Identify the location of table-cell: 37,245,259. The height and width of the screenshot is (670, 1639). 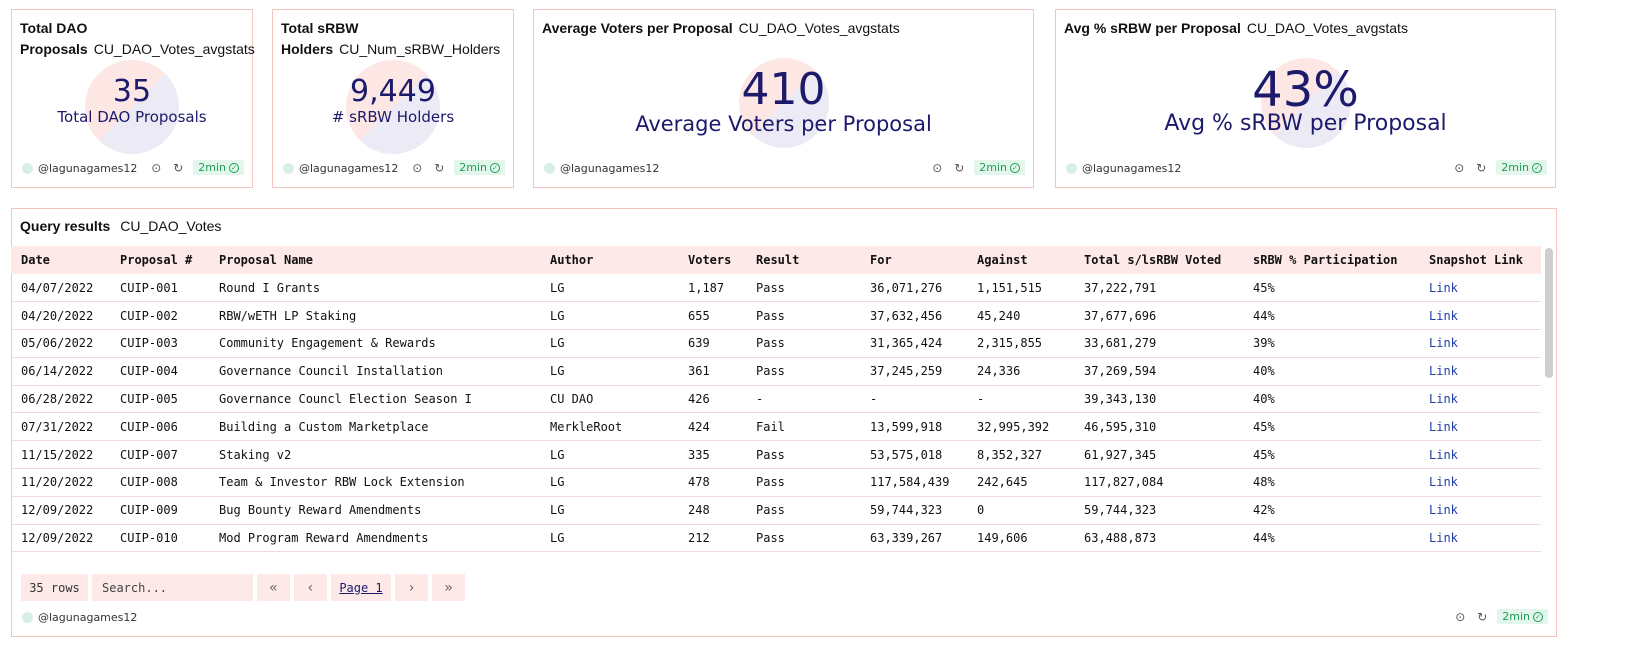
(913, 371).